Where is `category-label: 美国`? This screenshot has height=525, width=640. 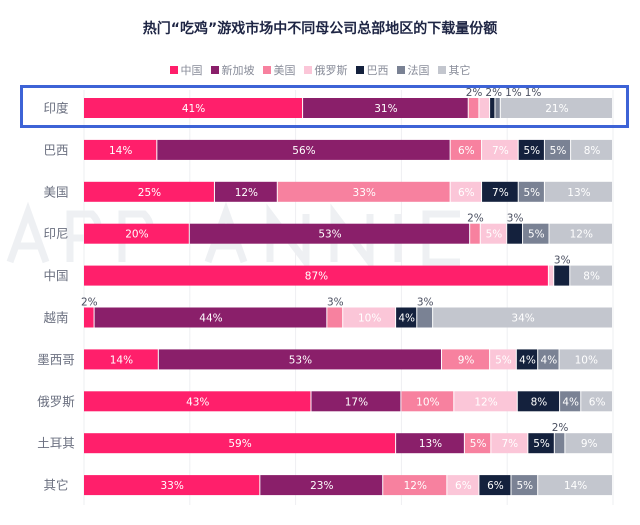 category-label: 美国 is located at coordinates (55, 191).